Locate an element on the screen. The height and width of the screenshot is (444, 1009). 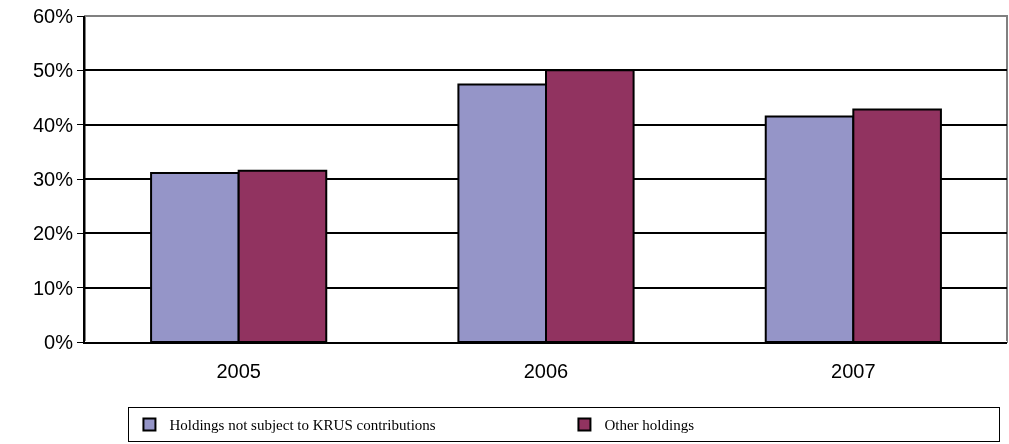
y-tick-label: 40% is located at coordinates (53, 124).